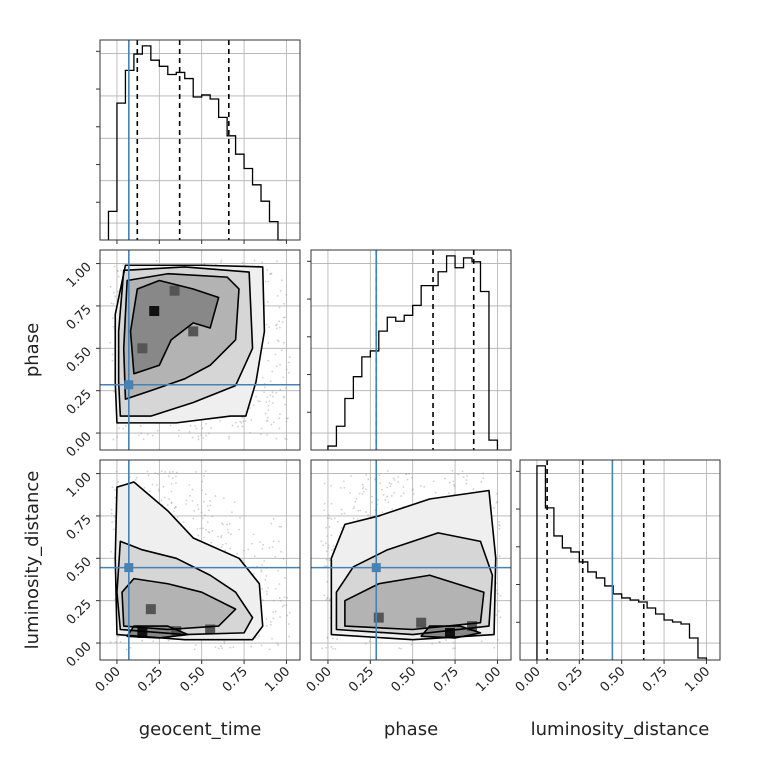 The width and height of the screenshot is (760, 764). I want to click on y-tick-label: 0.75, so click(79, 317).